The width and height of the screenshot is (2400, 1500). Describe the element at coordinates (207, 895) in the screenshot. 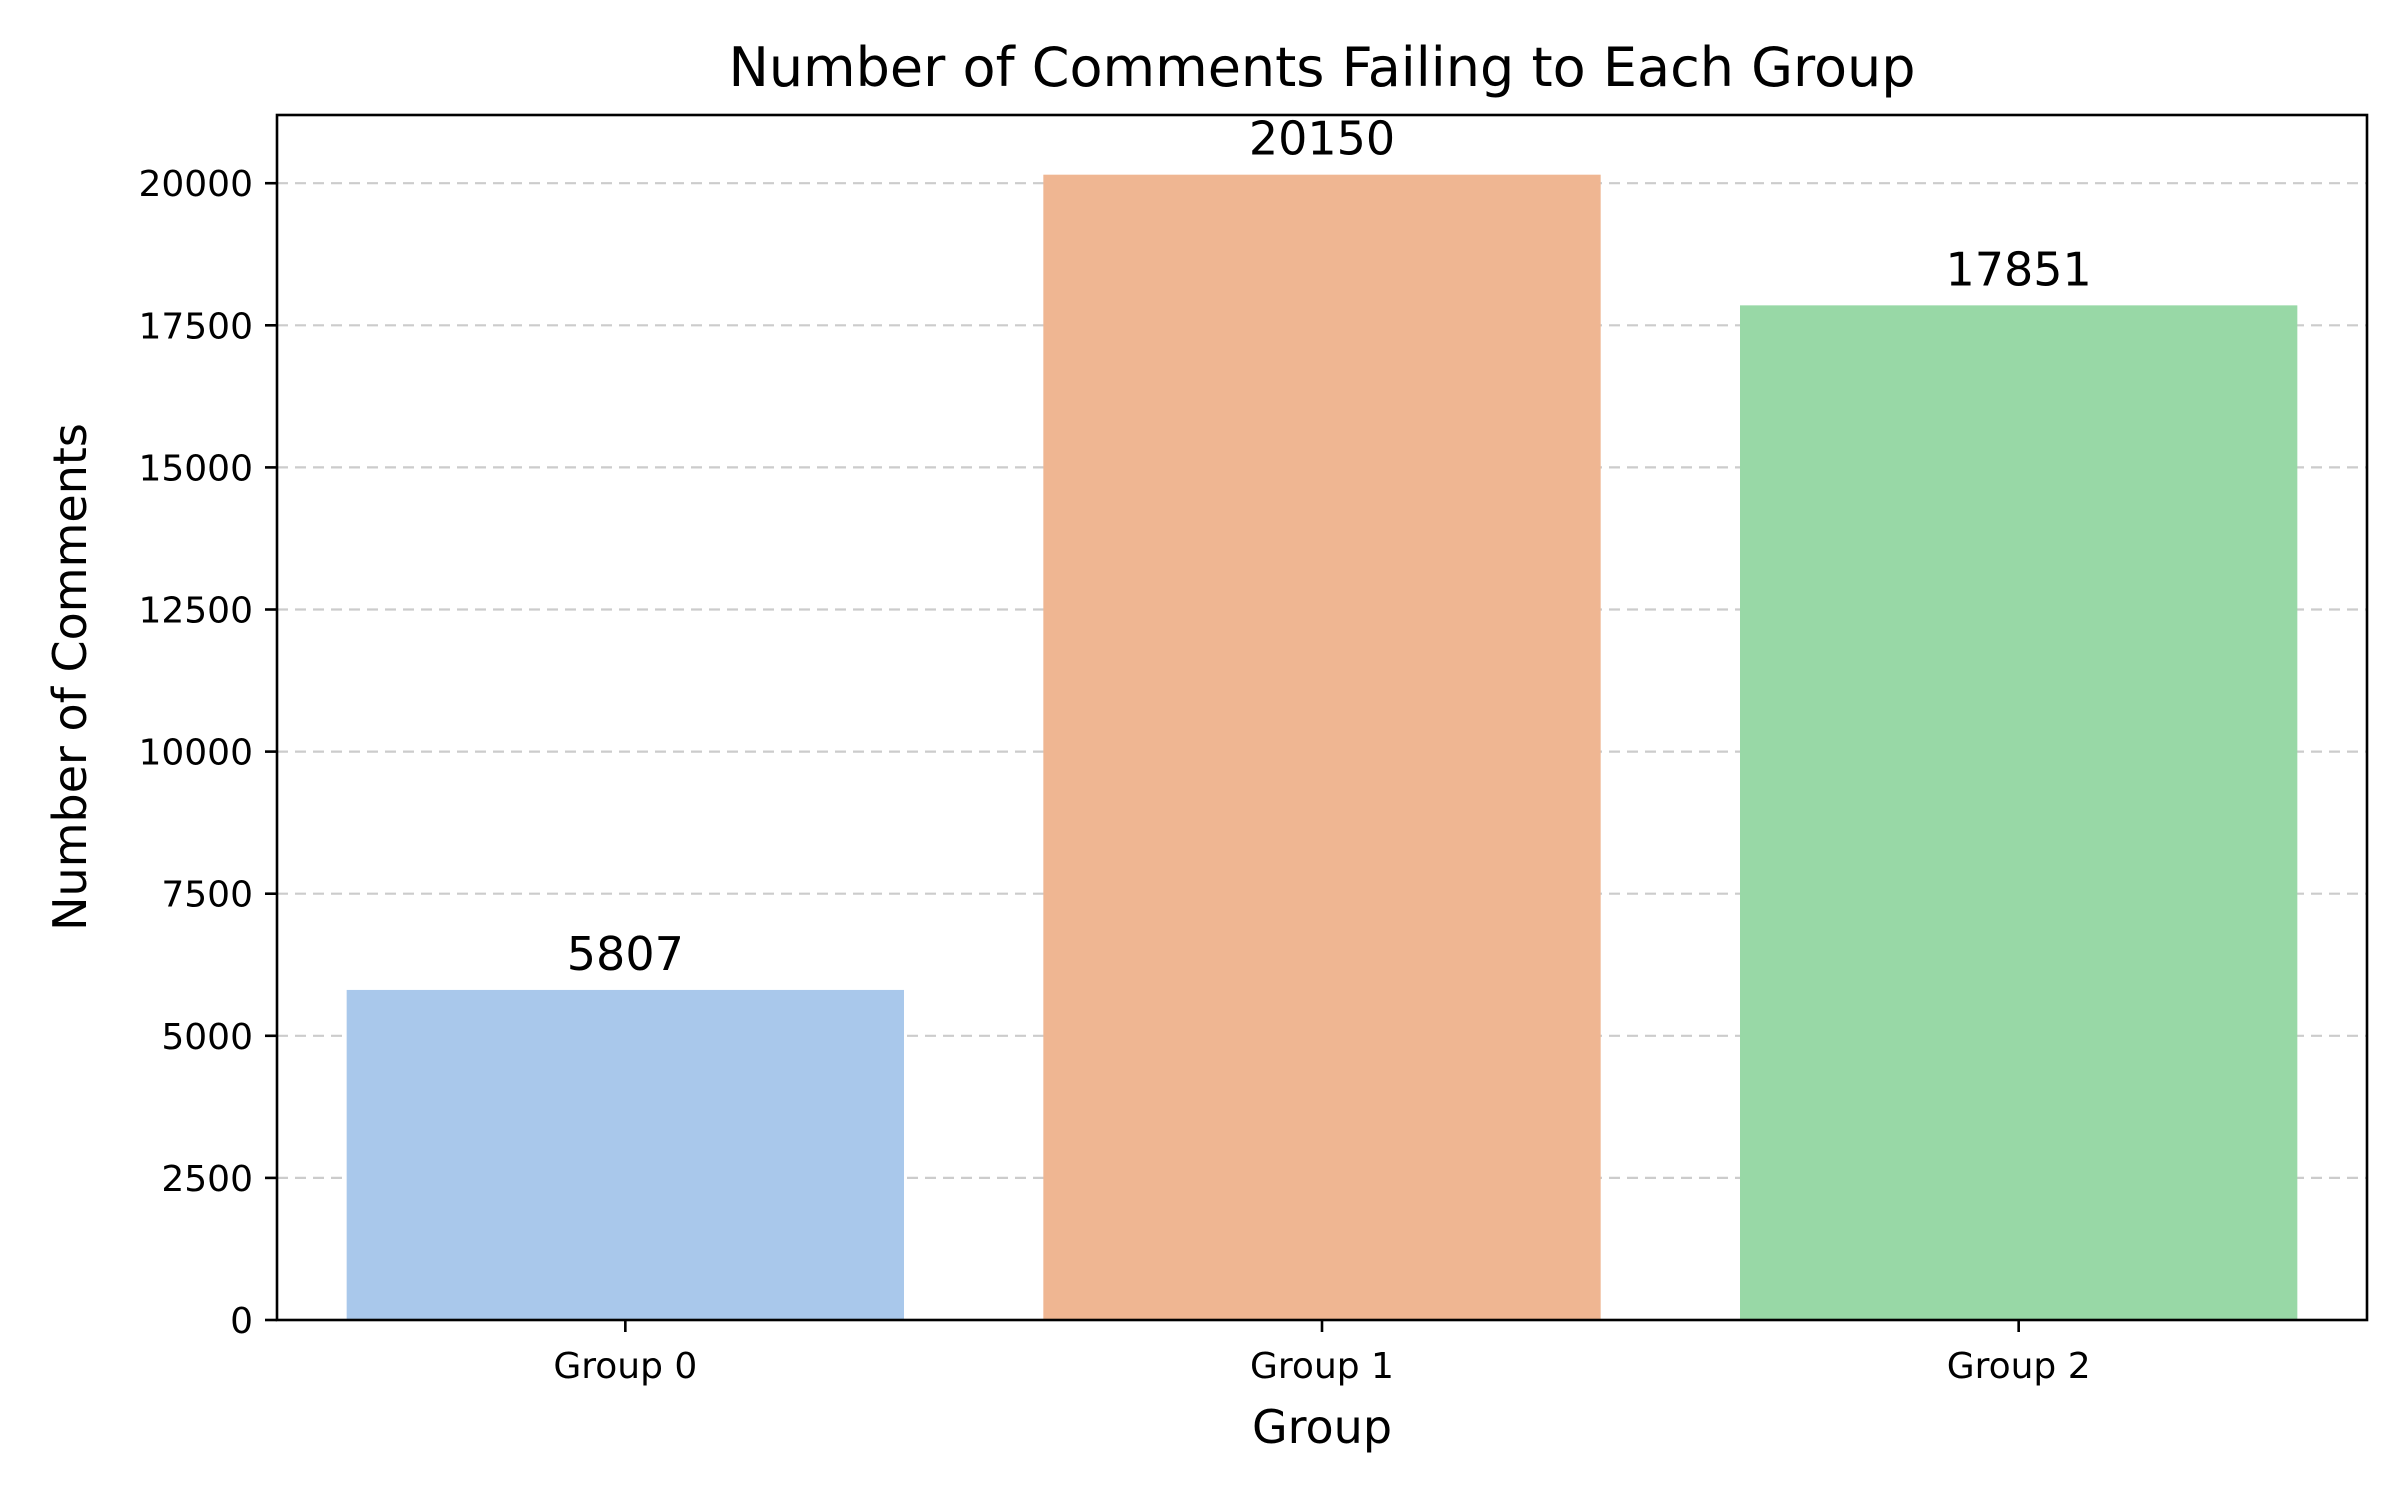

I see `y-tick-label: 7500` at that location.